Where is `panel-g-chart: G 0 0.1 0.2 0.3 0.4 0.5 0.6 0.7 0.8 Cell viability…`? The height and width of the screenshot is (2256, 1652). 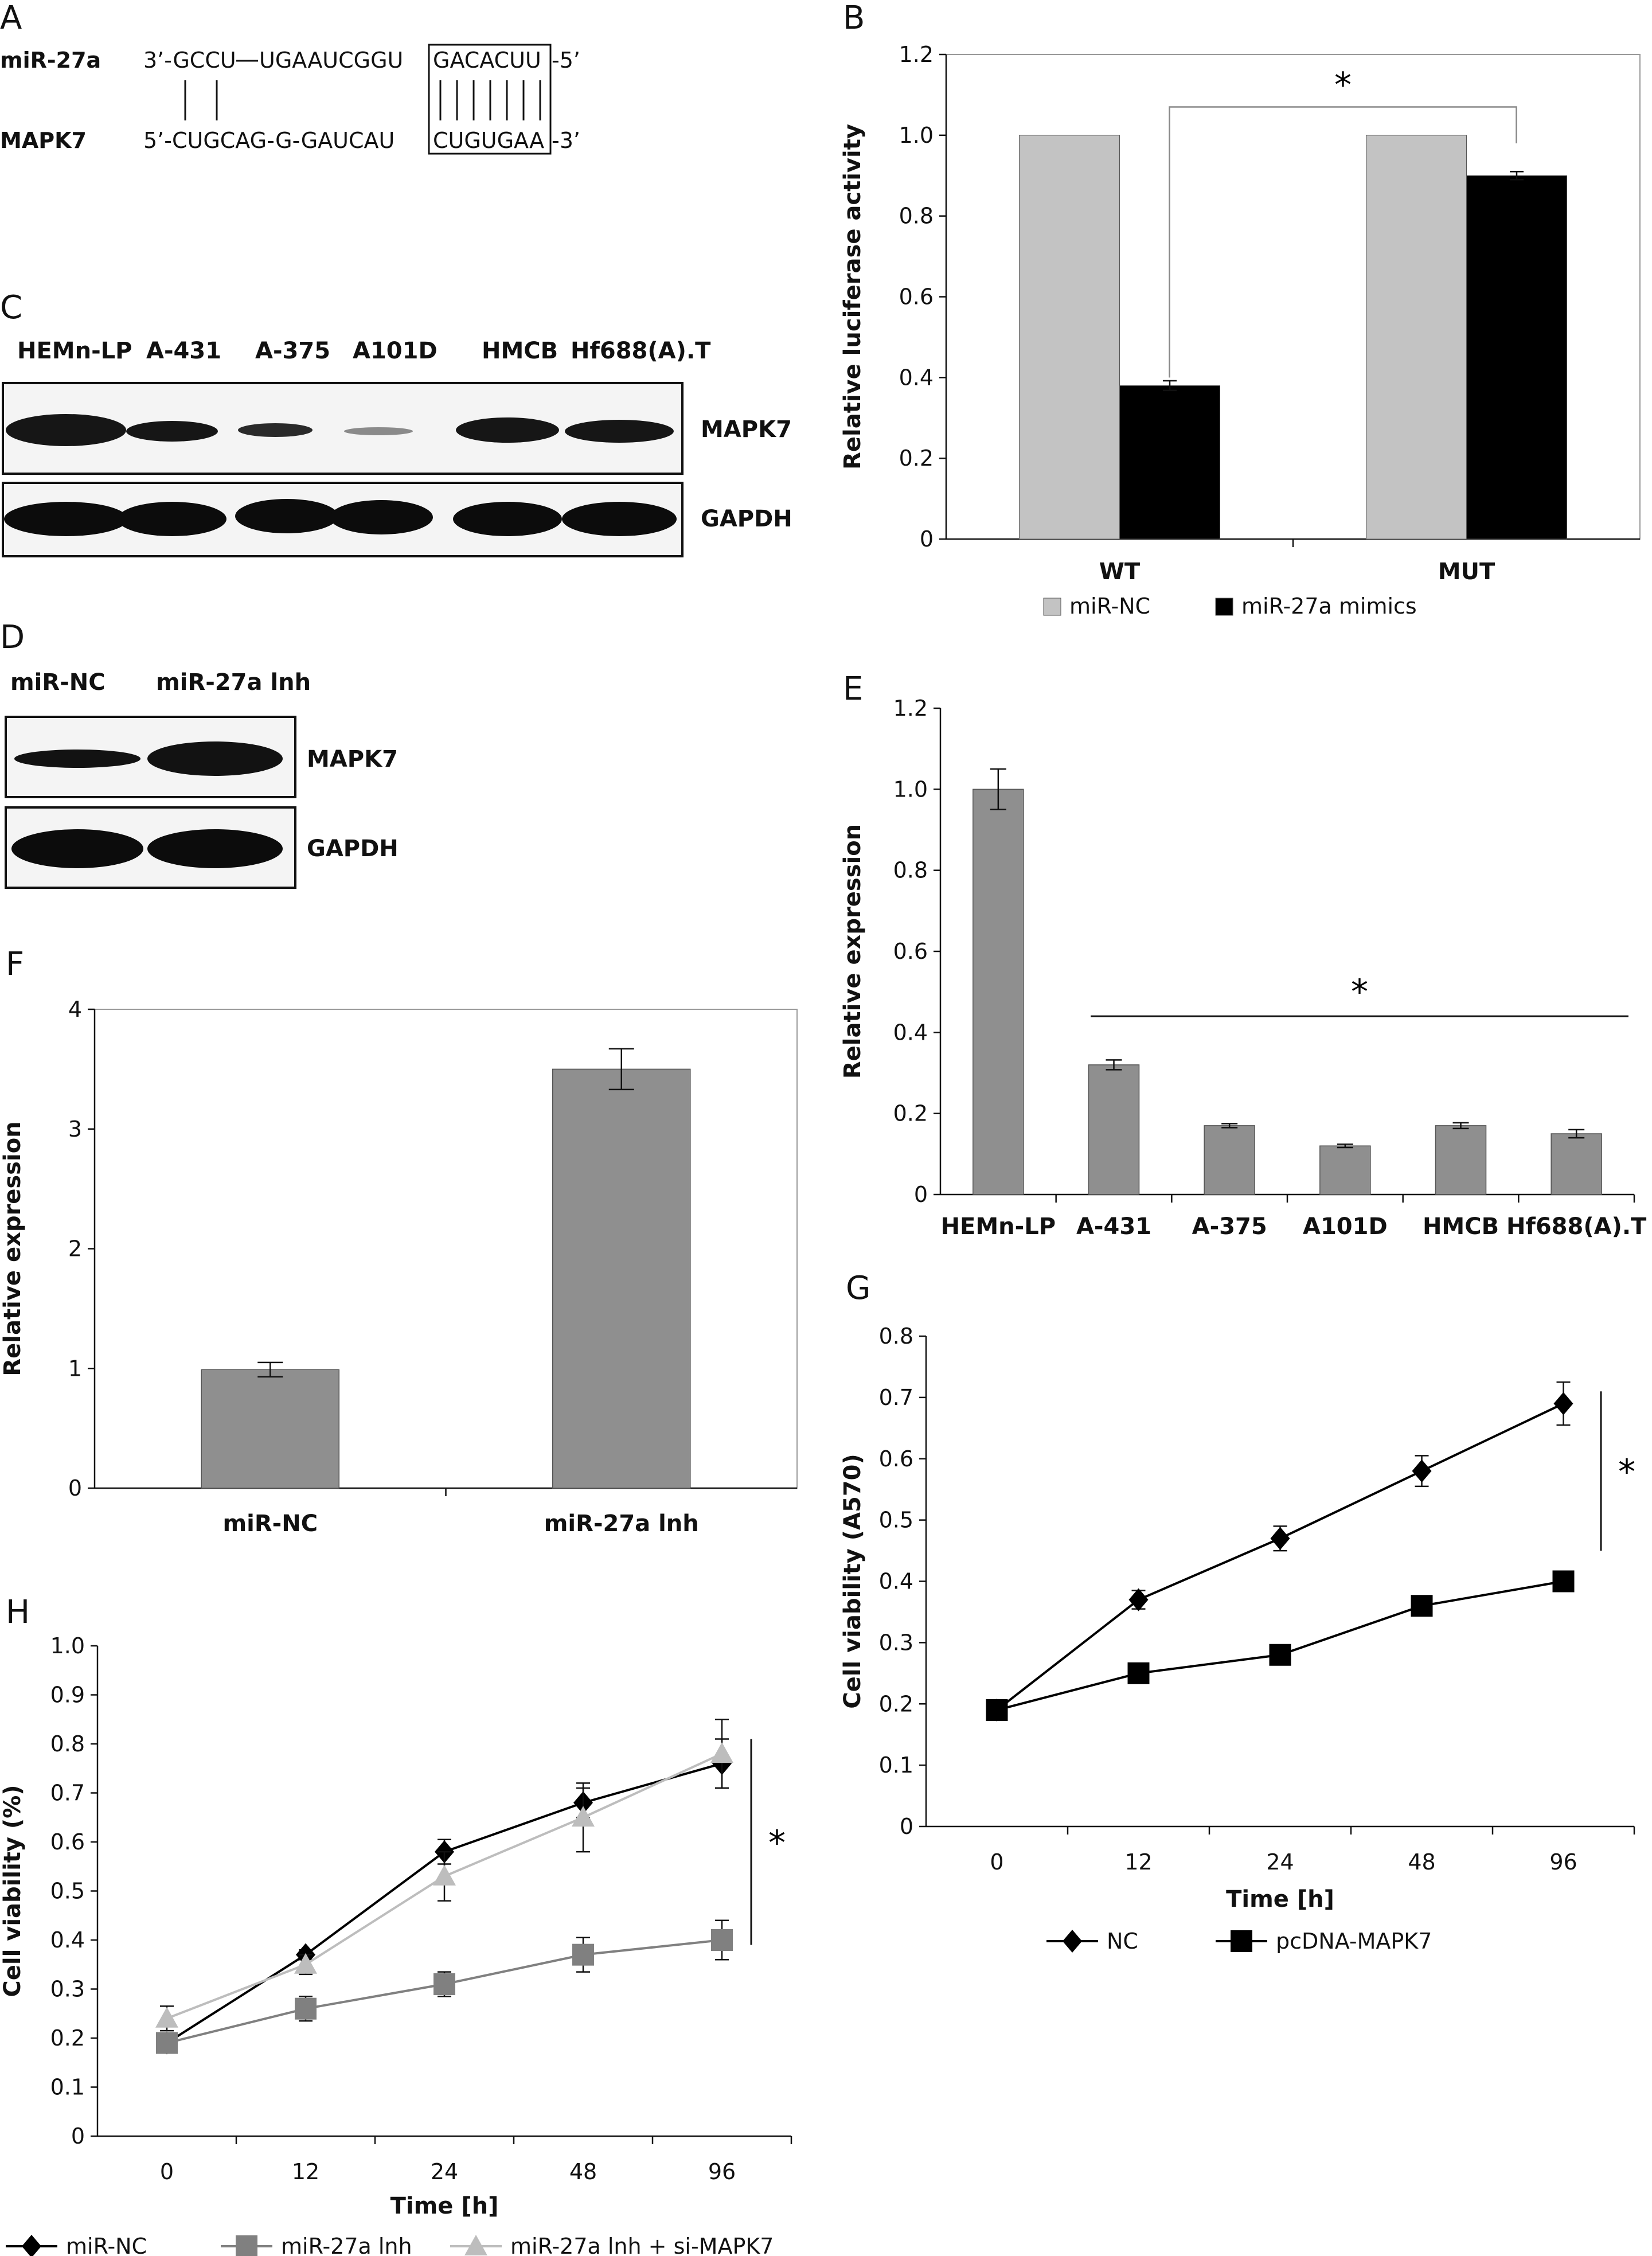 panel-g-chart: G 0 0.1 0.2 0.3 0.4 0.5 0.6 0.7 0.8 Cell viability… is located at coordinates (1237, 1612).